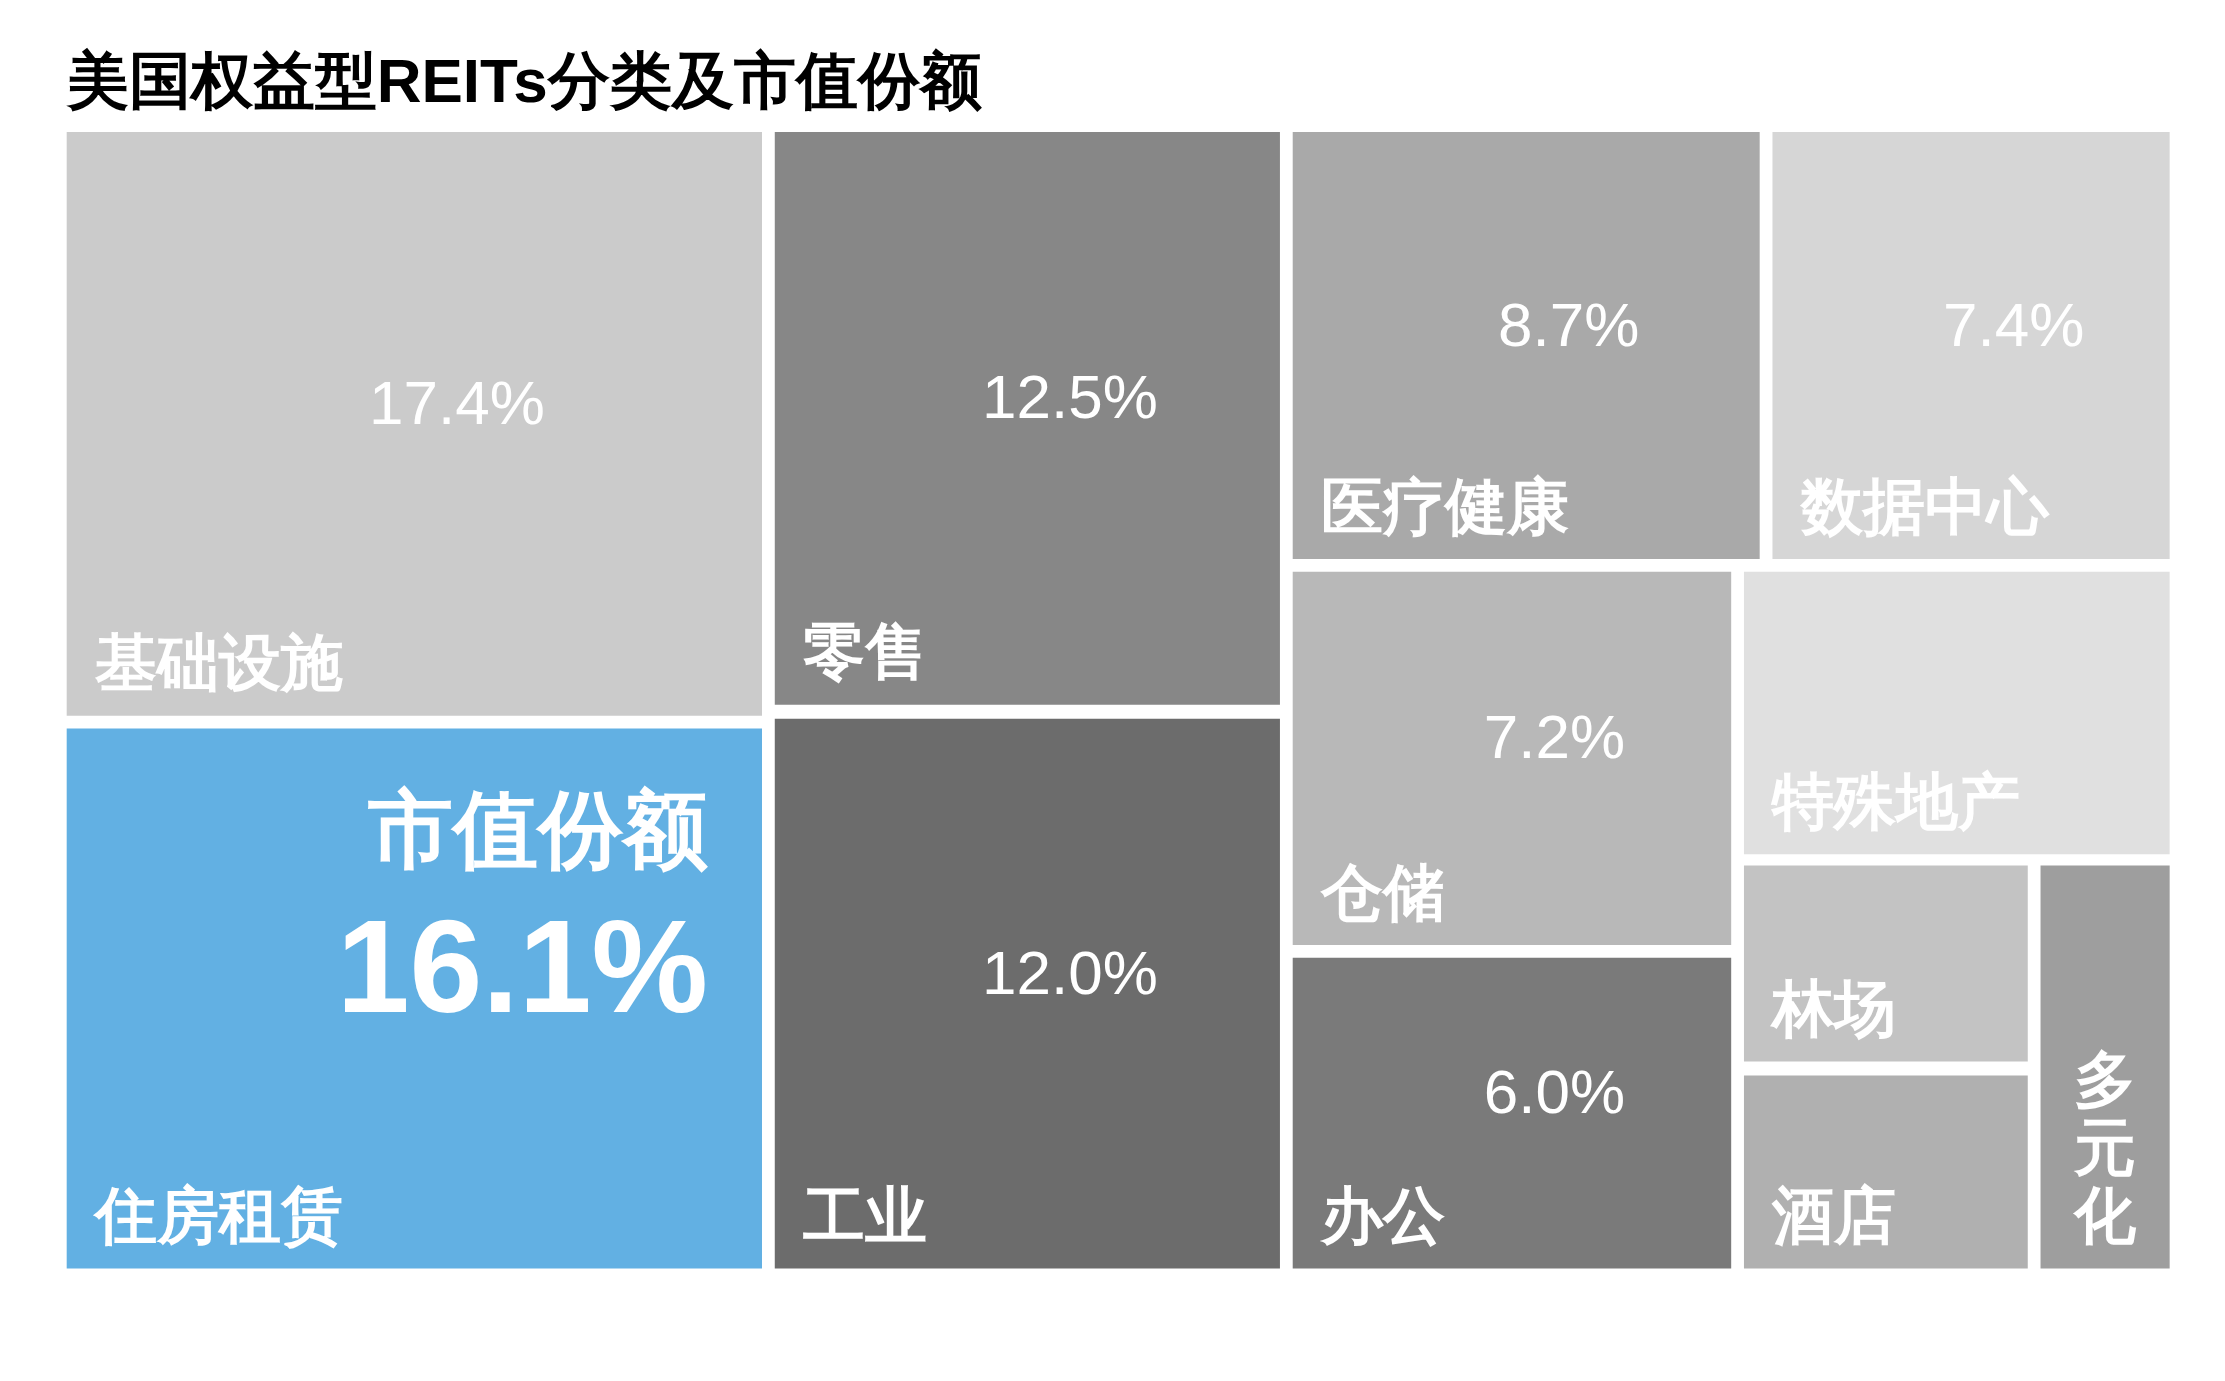  Describe the element at coordinates (1070, 972) in the screenshot. I see `data-label: 12.0%` at that location.